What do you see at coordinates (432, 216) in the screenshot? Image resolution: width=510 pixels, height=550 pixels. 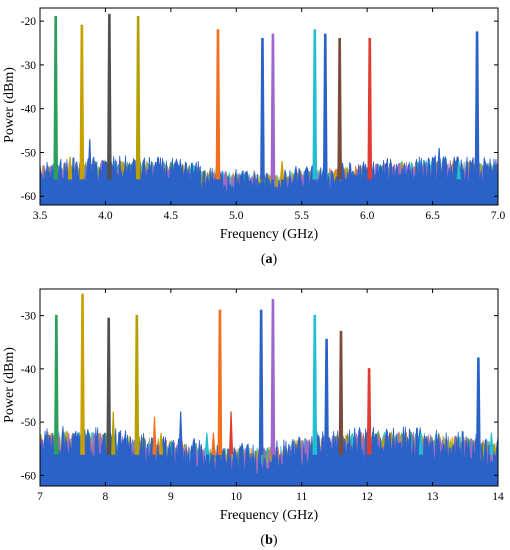 I see `x-tick-label: 6.5` at bounding box center [432, 216].